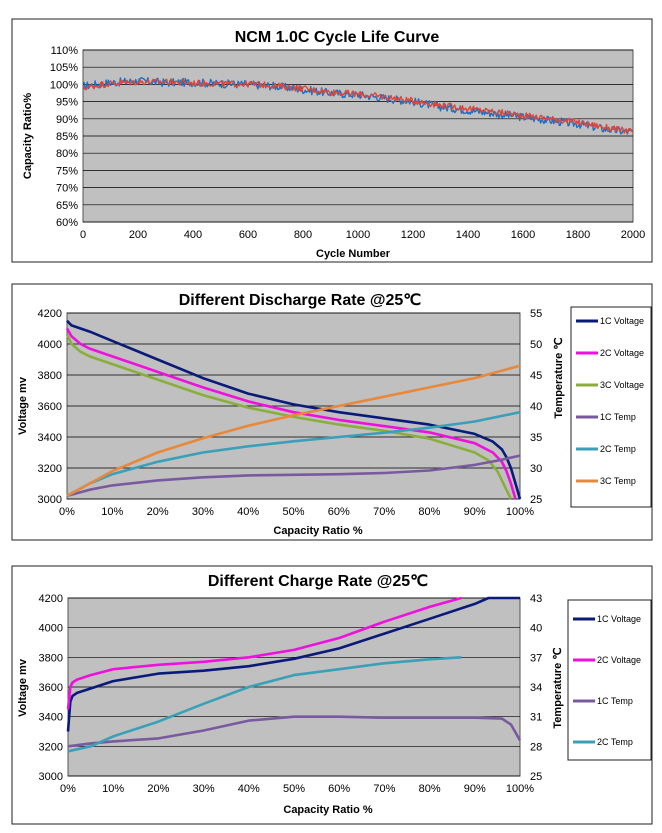 The height and width of the screenshot is (833, 662). Describe the element at coordinates (475, 789) in the screenshot. I see `charge-x-tick-label: 90%` at that location.